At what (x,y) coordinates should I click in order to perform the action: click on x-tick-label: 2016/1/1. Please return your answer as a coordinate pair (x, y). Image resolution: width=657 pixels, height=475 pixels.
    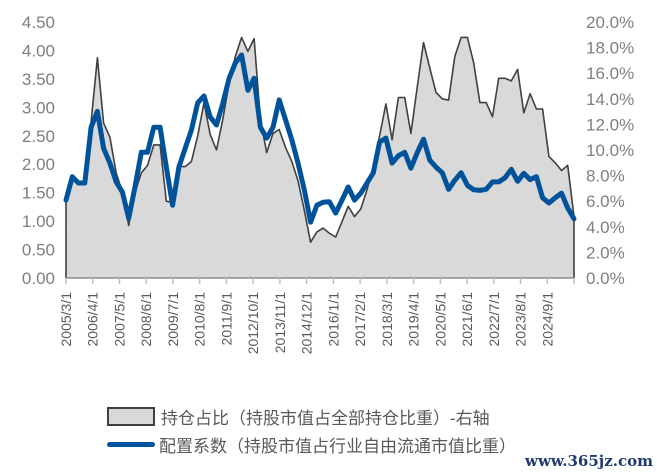
    Looking at the image, I should click on (333, 319).